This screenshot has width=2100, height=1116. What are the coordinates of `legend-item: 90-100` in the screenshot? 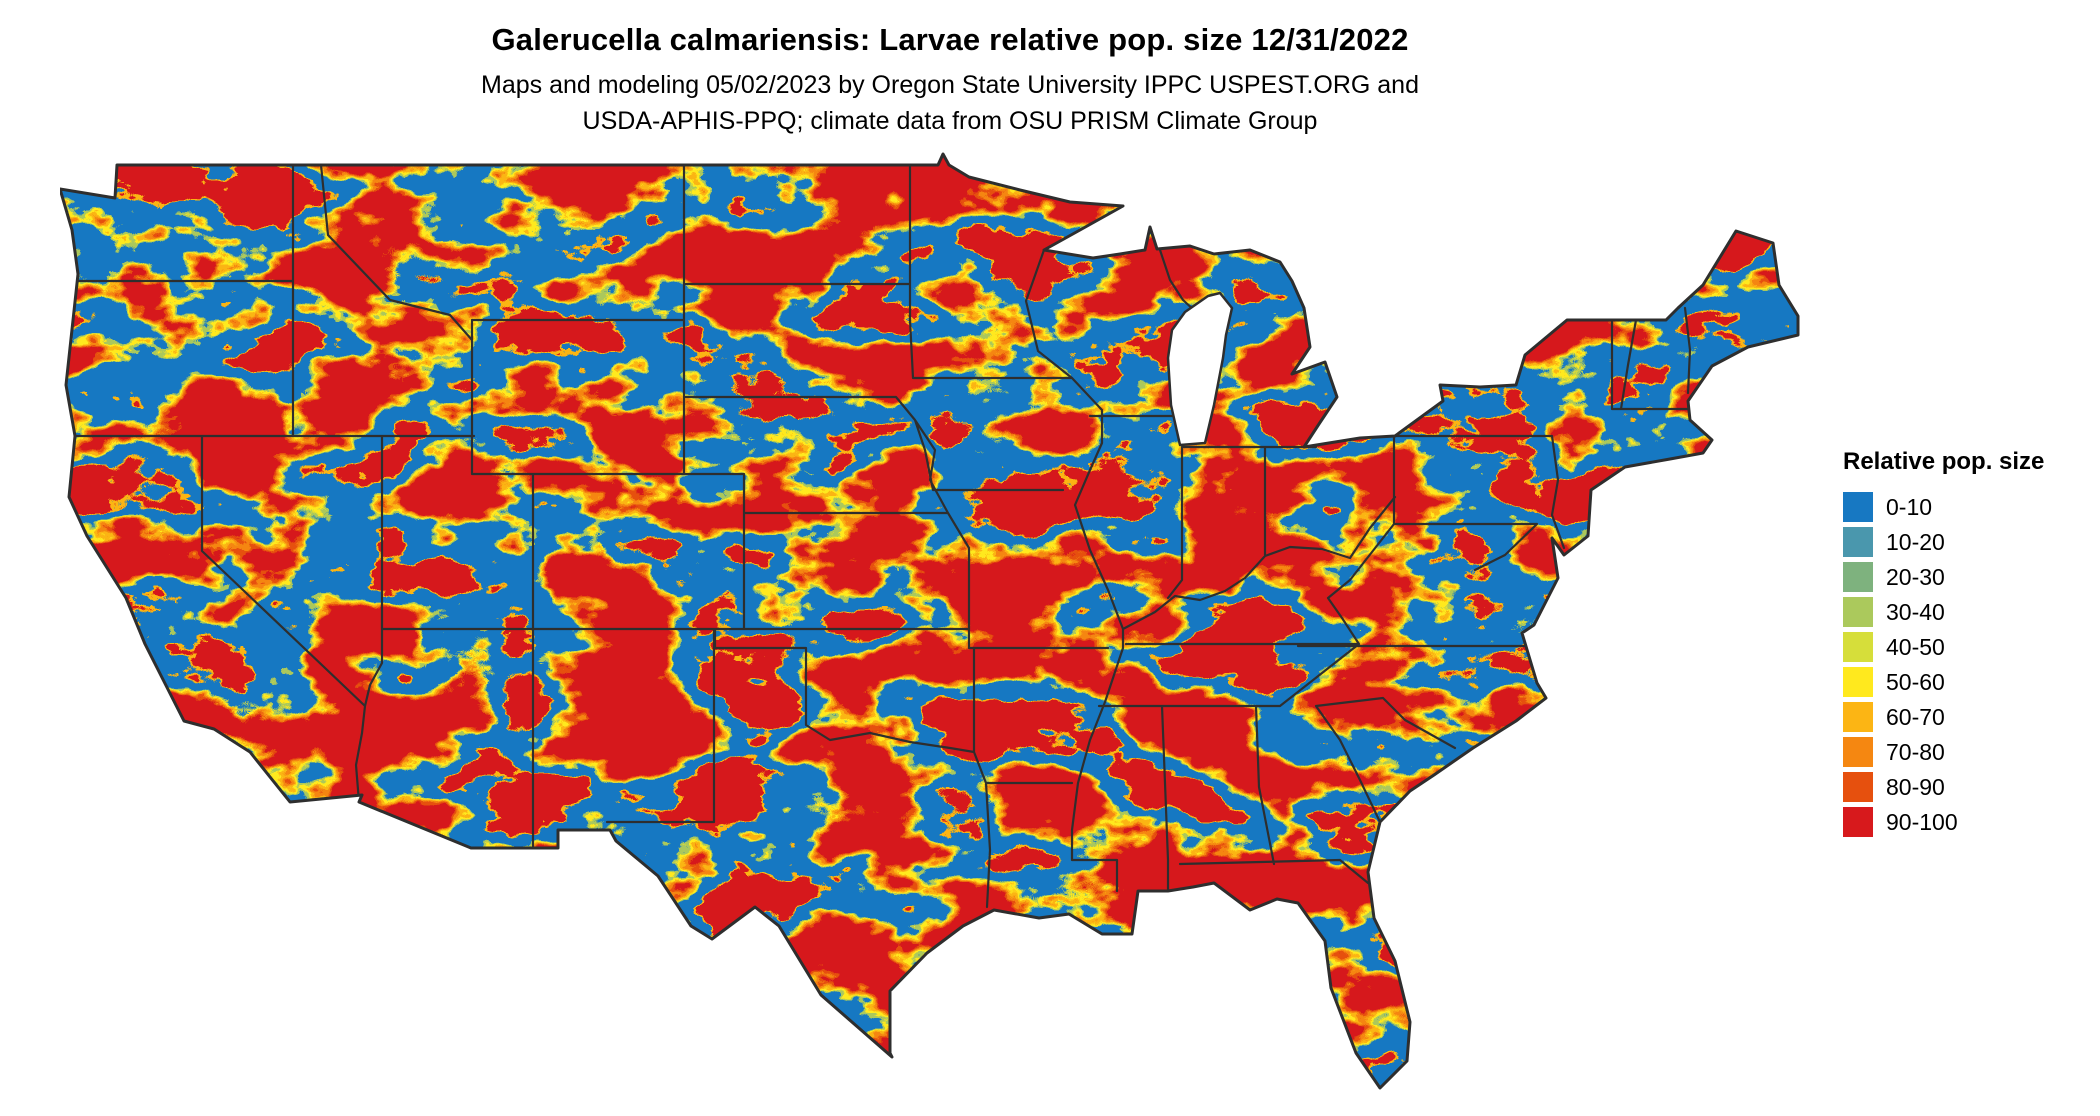 It's located at (1943, 822).